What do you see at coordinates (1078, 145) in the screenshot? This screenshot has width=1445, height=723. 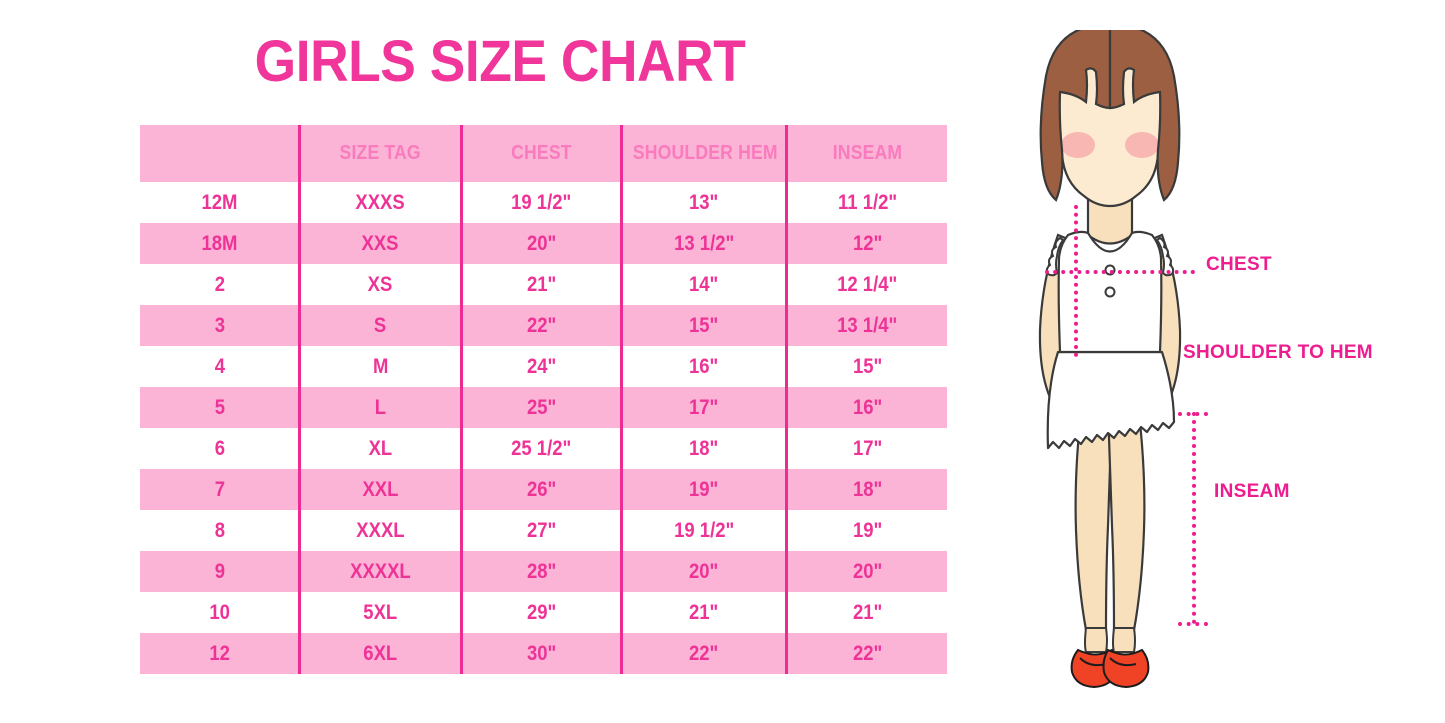 I see `blush-left` at bounding box center [1078, 145].